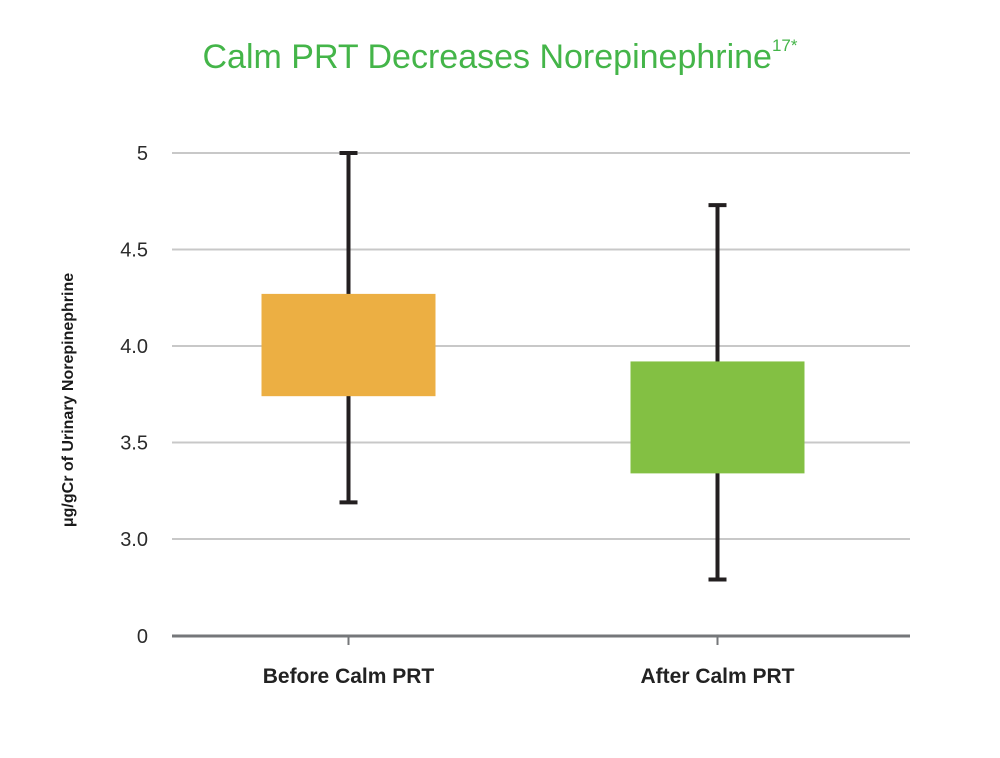 This screenshot has height=758, width=1000. Describe the element at coordinates (349, 676) in the screenshot. I see `category-label: Before Calm PRT` at that location.